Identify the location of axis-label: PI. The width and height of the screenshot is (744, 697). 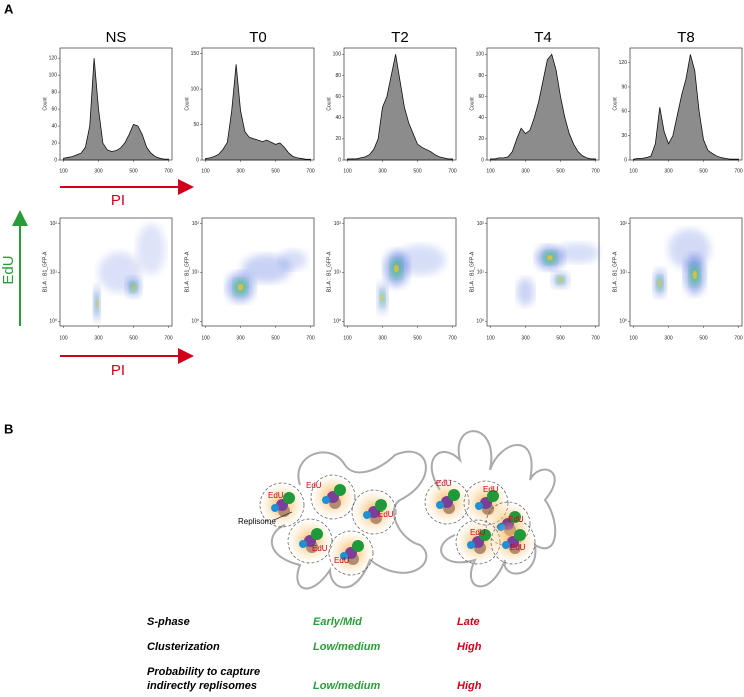
(118, 370).